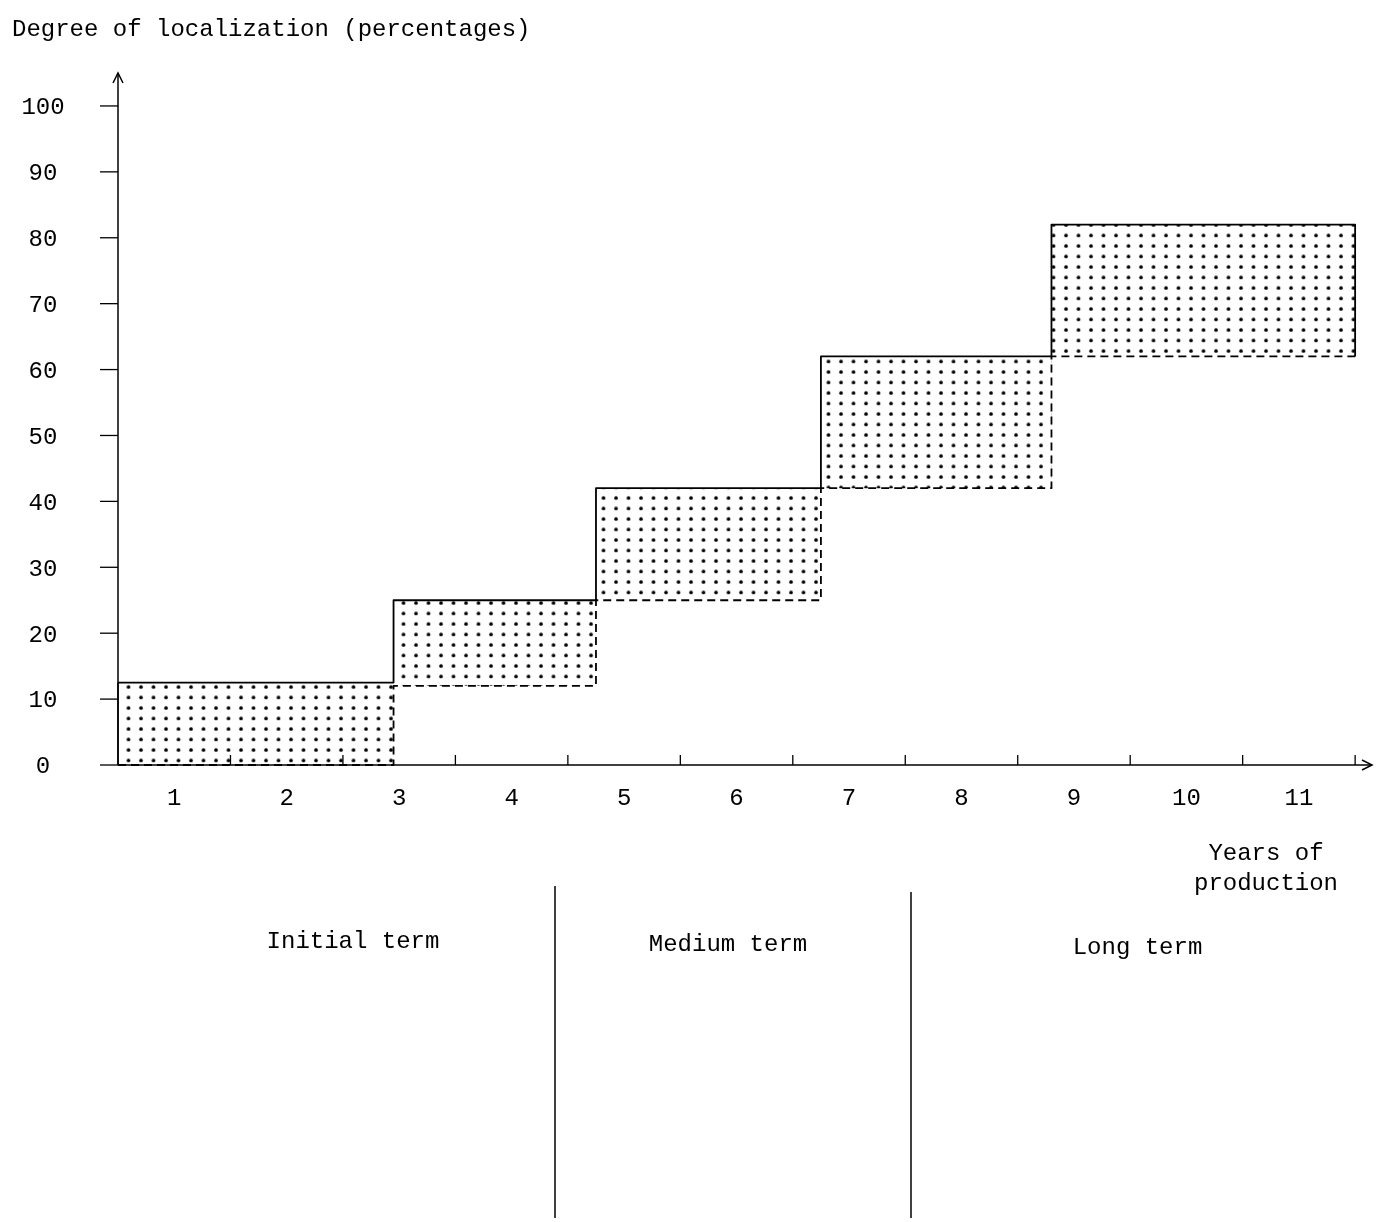 This screenshot has height=1222, width=1383. I want to click on x-tick-label: 2, so click(286, 798).